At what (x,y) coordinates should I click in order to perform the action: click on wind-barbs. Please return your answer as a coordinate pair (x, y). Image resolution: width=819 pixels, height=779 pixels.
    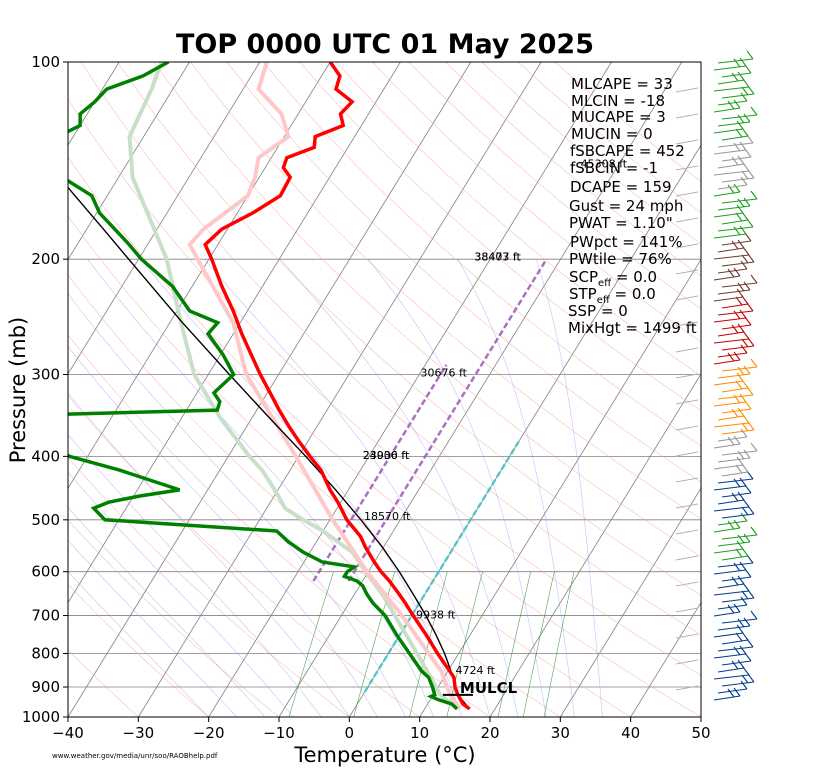
    Looking at the image, I should click on (716, 375).